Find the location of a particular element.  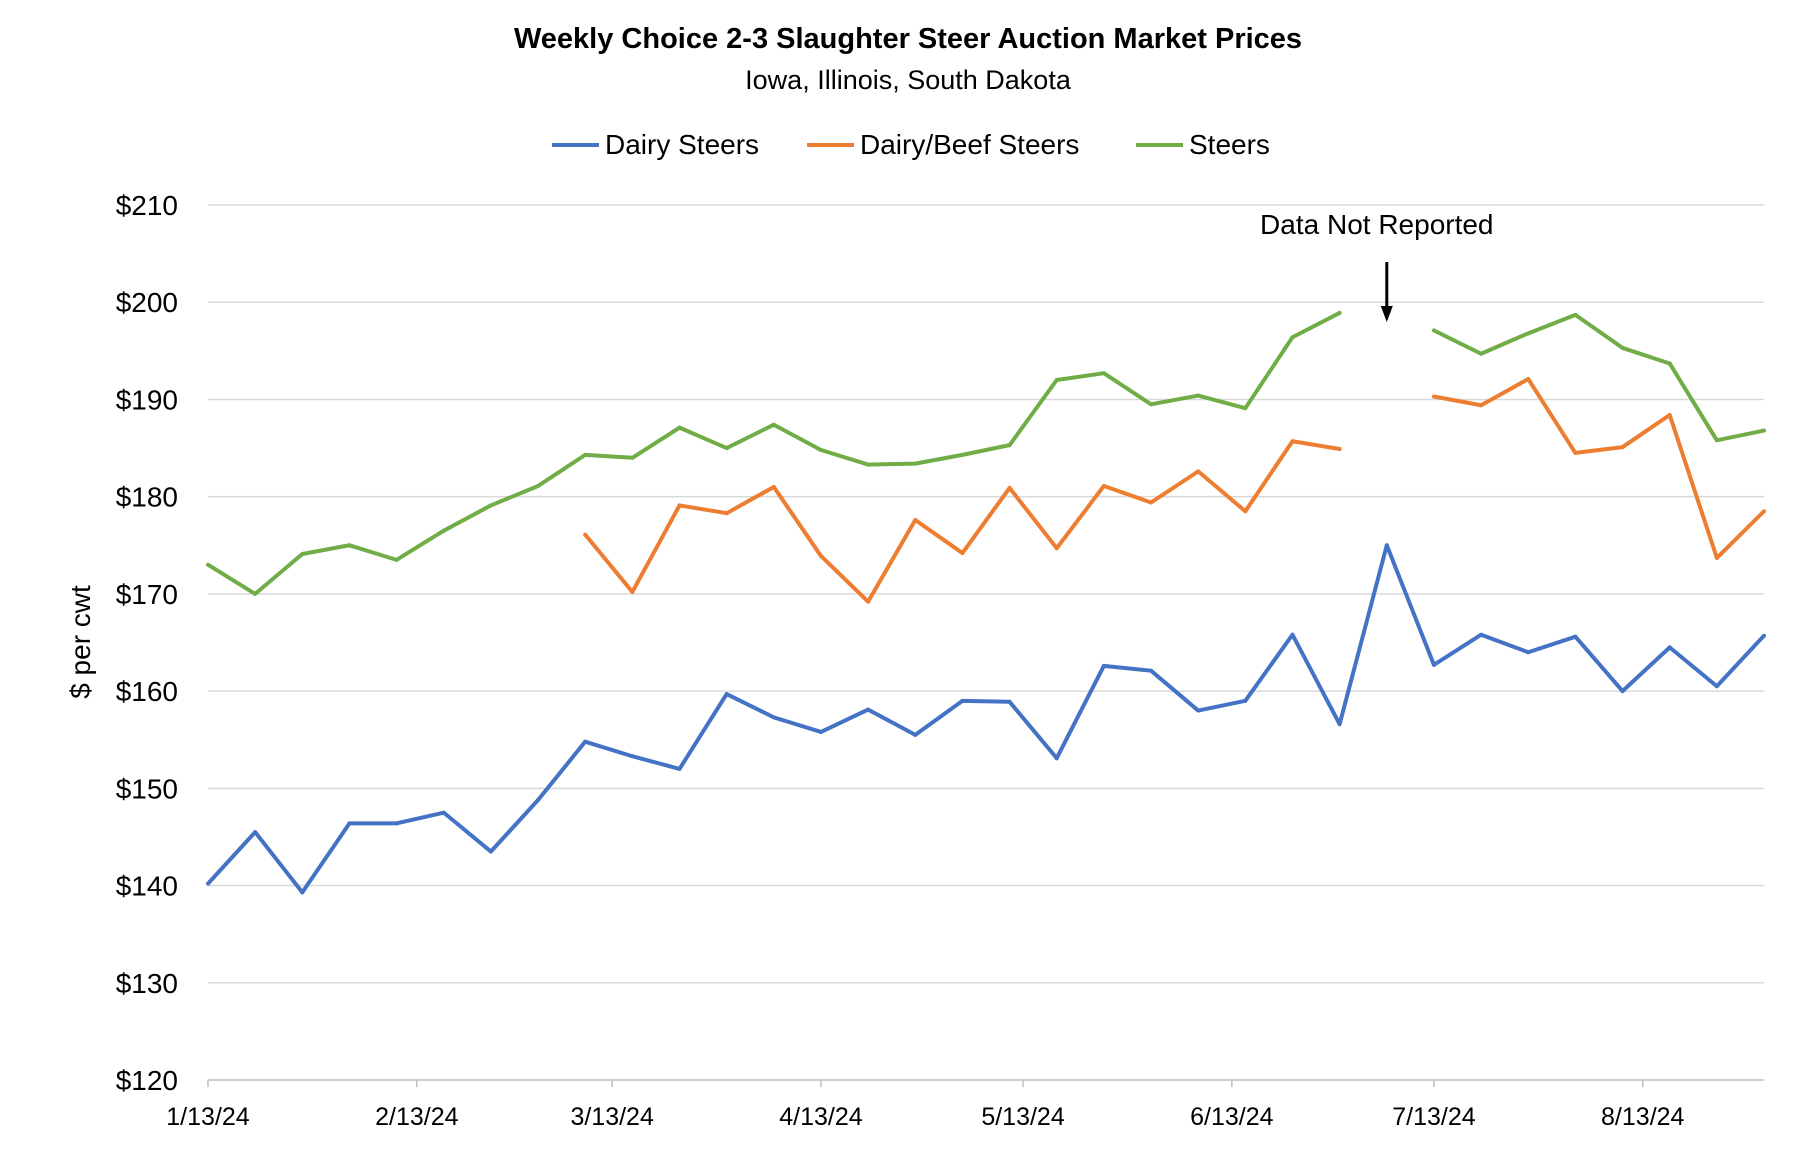

series-line-steers is located at coordinates (1599, 377).